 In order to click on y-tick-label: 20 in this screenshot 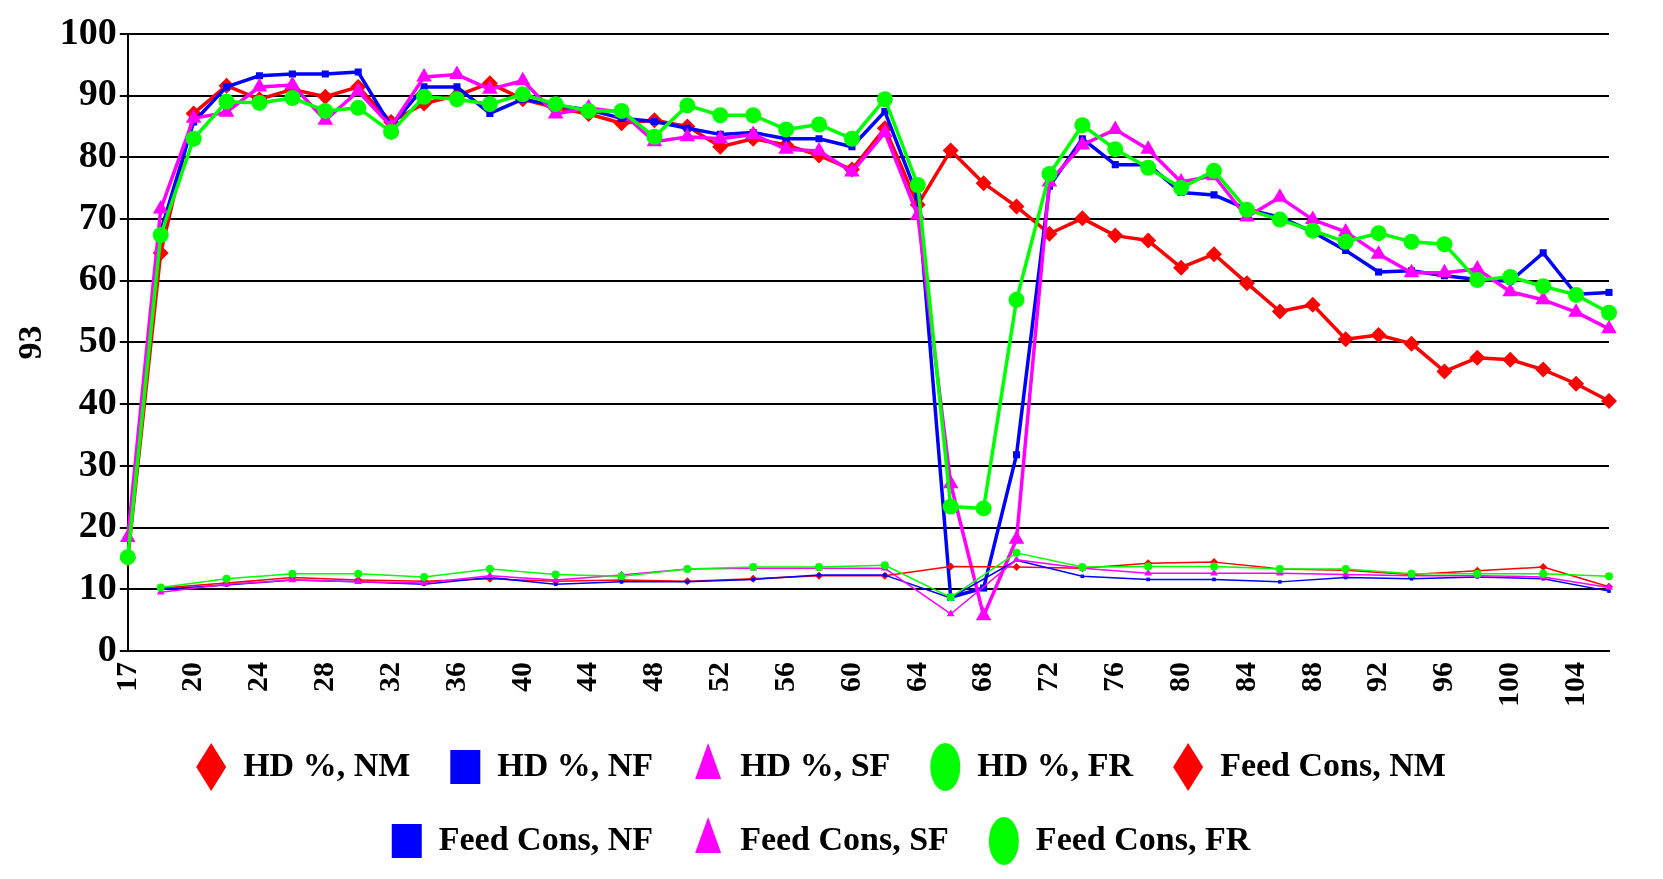, I will do `click(97, 524)`.